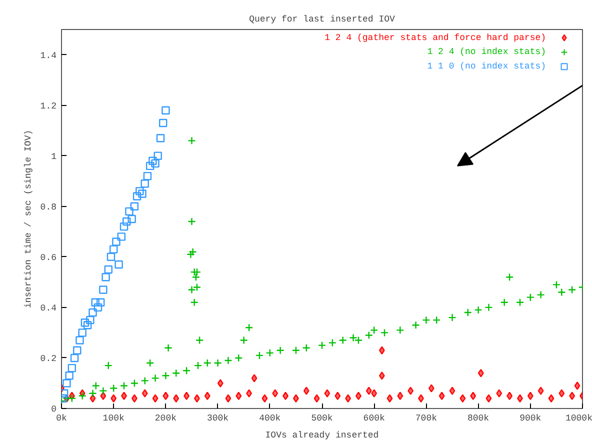 The image size is (592, 443). I want to click on y-tick-label: 0.2, so click(48, 359).